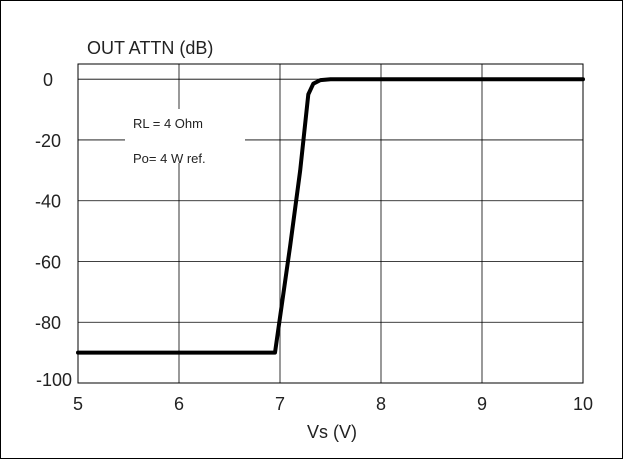 This screenshot has height=459, width=623. I want to click on annotation-background, so click(185, 136).